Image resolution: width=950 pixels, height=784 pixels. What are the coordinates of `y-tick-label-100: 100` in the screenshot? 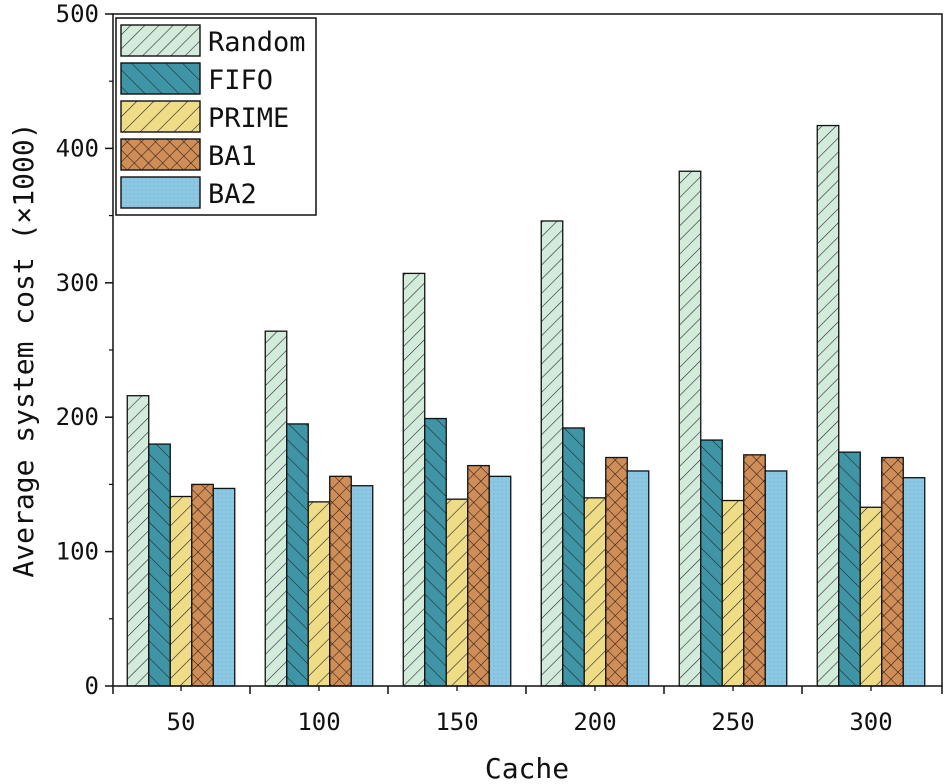 It's located at (77, 552).